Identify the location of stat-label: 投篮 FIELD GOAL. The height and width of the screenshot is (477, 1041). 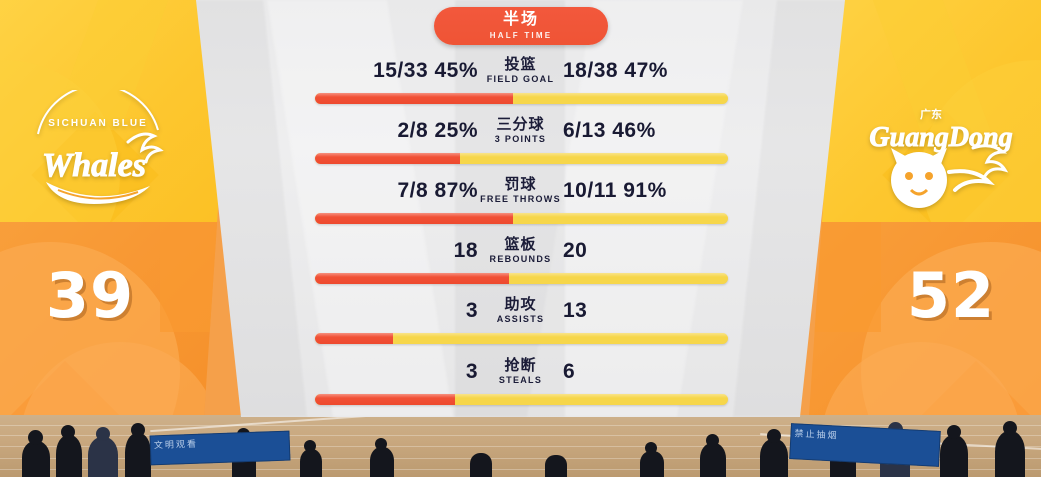
(520, 70).